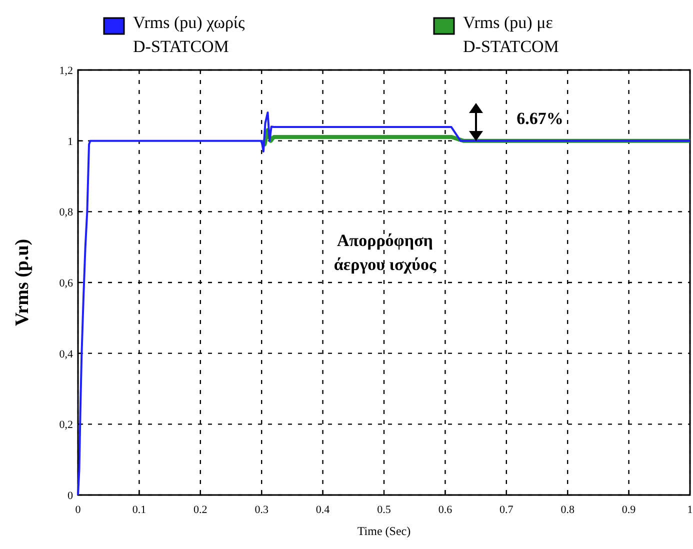 The image size is (693, 549). I want to click on x-tick-label: 0.1, so click(139, 510).